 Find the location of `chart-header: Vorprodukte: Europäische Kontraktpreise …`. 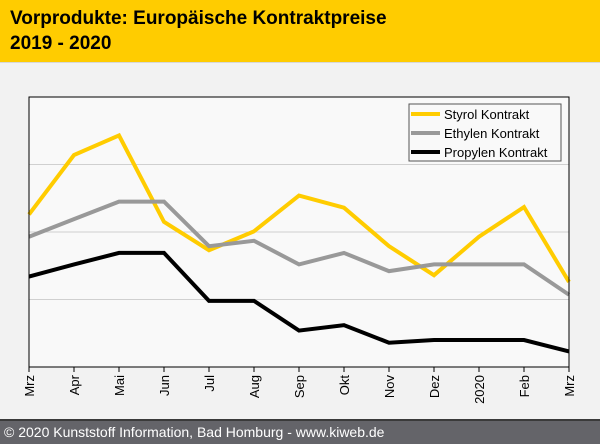

chart-header: Vorprodukte: Europäische Kontraktpreise … is located at coordinates (300, 31).